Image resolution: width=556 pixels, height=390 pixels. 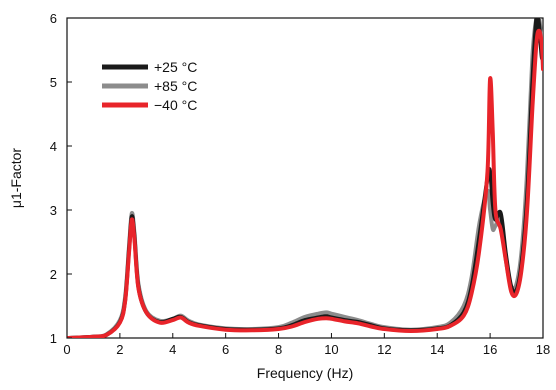 I want to click on y-tick-label: 5, so click(x=53, y=82).